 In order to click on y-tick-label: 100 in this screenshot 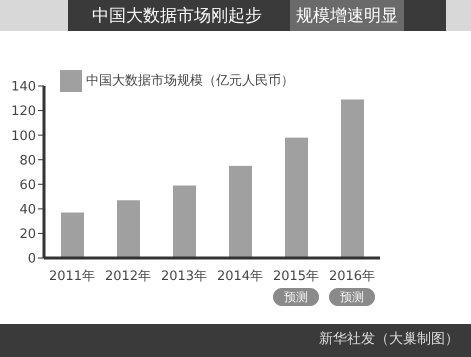, I will do `click(23, 136)`.